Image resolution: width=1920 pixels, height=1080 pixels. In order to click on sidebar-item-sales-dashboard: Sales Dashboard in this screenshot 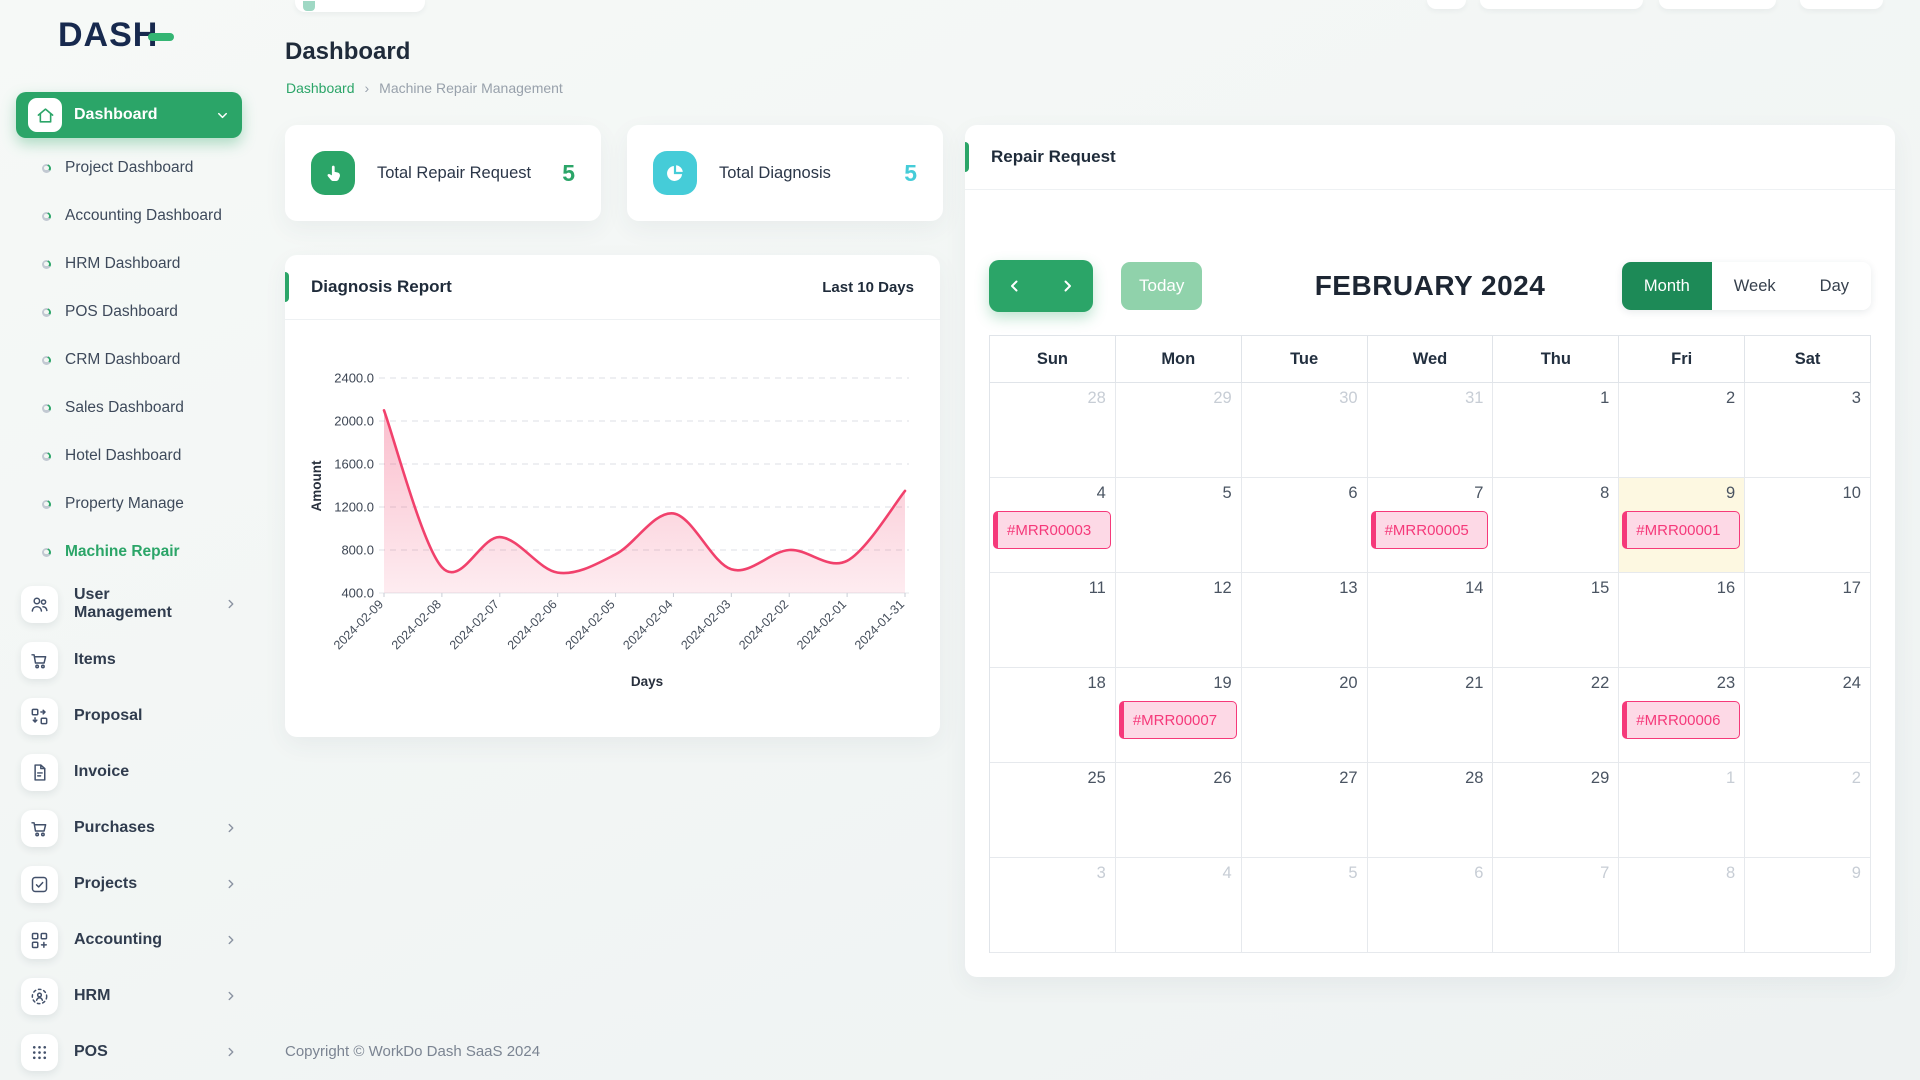, I will do `click(129, 408)`.